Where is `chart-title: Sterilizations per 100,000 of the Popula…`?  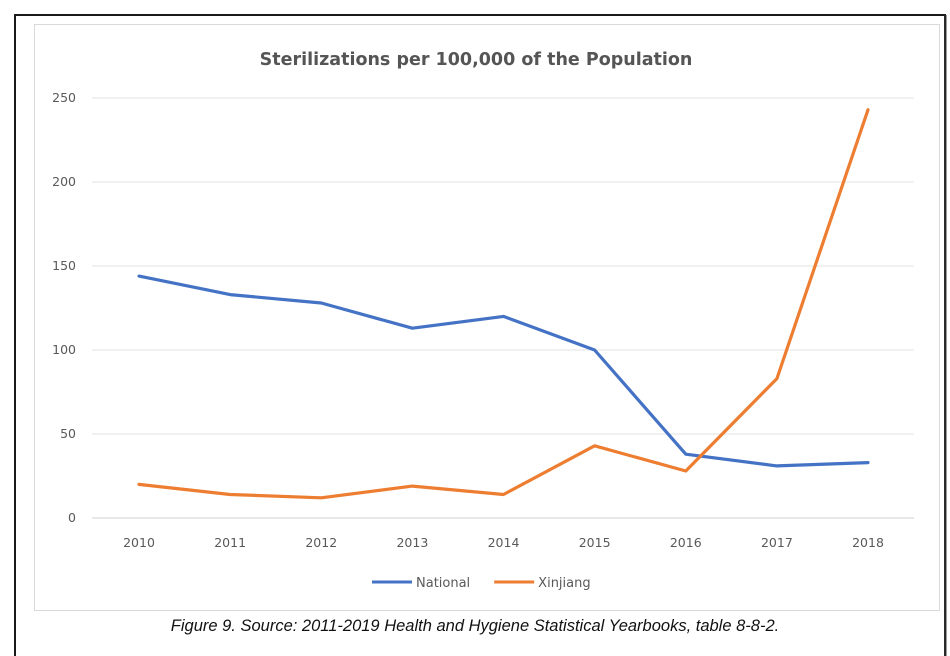
chart-title: Sterilizations per 100,000 of the Popula… is located at coordinates (476, 60).